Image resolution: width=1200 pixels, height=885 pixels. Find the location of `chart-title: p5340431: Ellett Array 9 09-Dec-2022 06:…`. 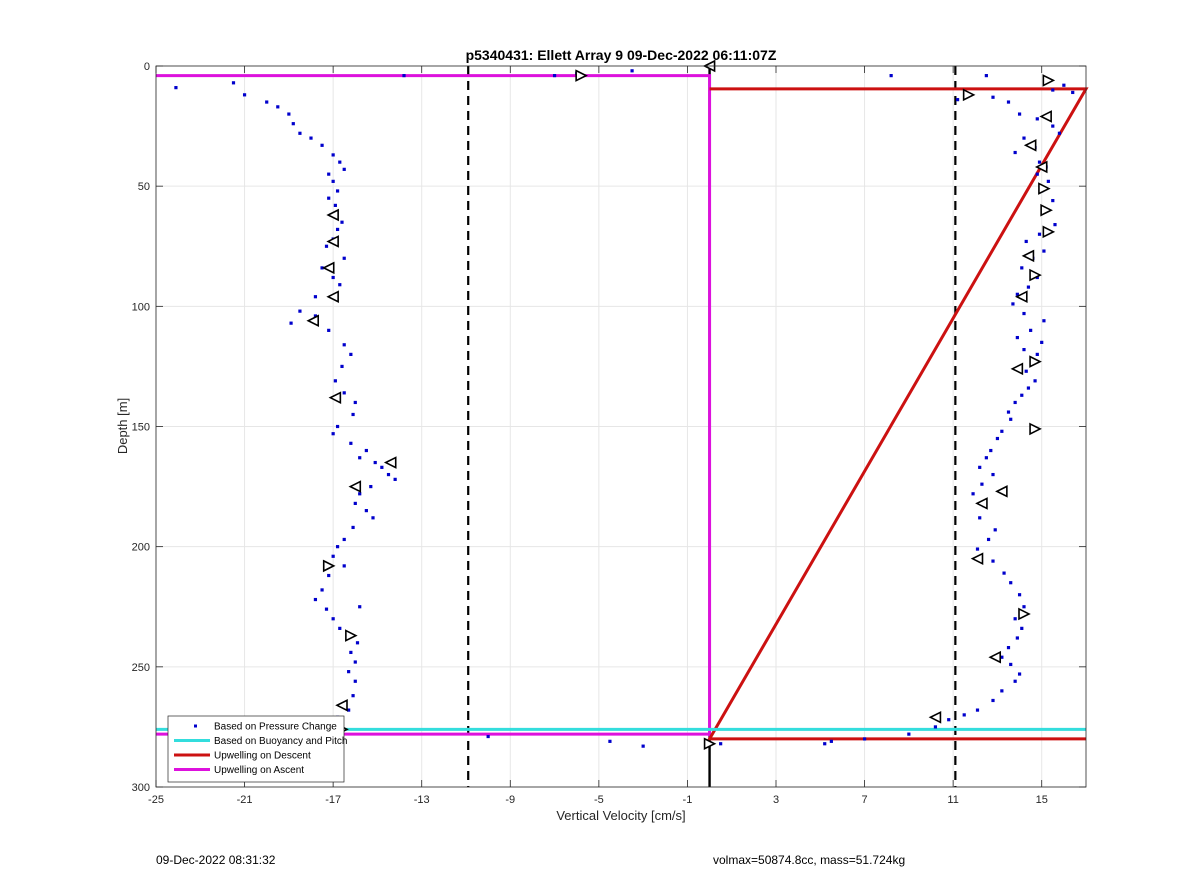

chart-title: p5340431: Ellett Array 9 09-Dec-2022 06:… is located at coordinates (621, 55).